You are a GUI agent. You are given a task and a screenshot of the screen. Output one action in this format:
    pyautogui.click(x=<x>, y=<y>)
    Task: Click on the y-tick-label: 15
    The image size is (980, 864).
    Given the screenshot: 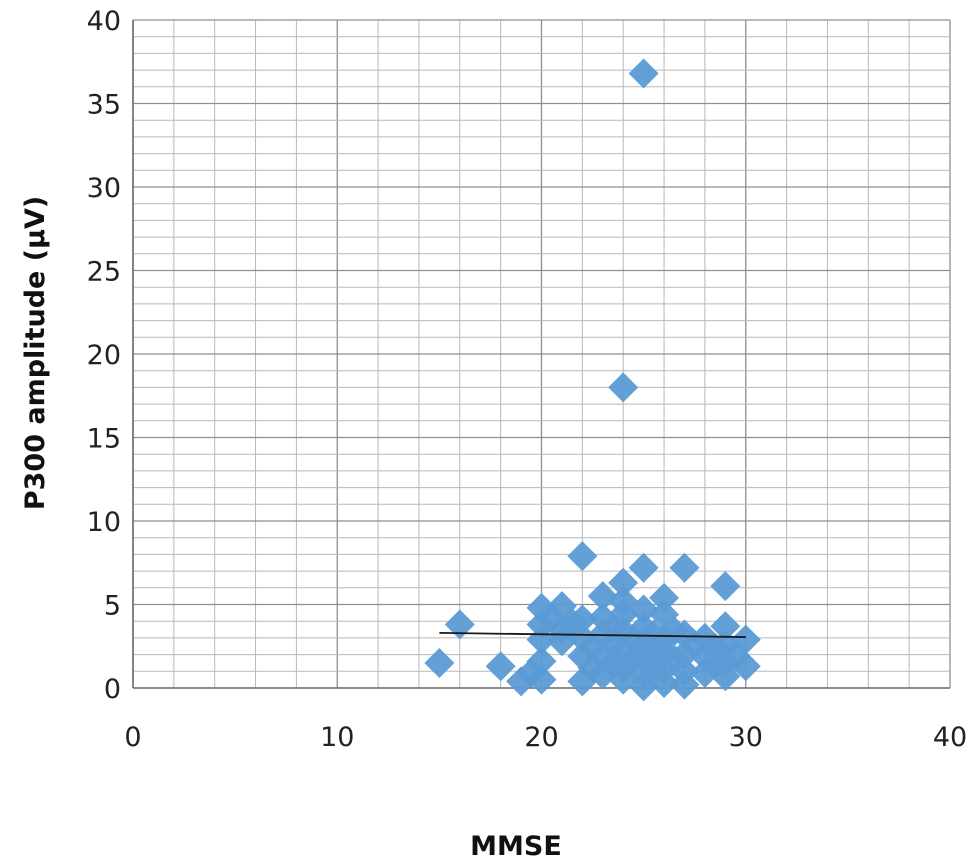 What is the action you would take?
    pyautogui.click(x=104, y=439)
    